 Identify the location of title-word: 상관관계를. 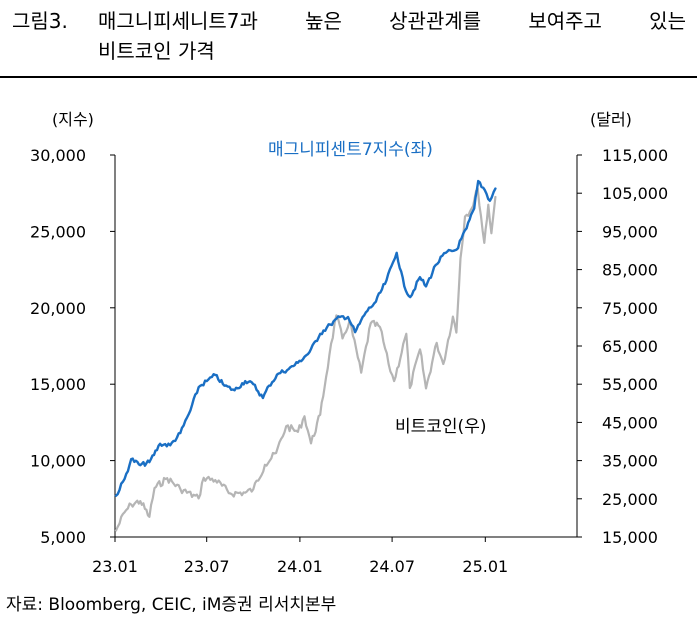
(435, 21).